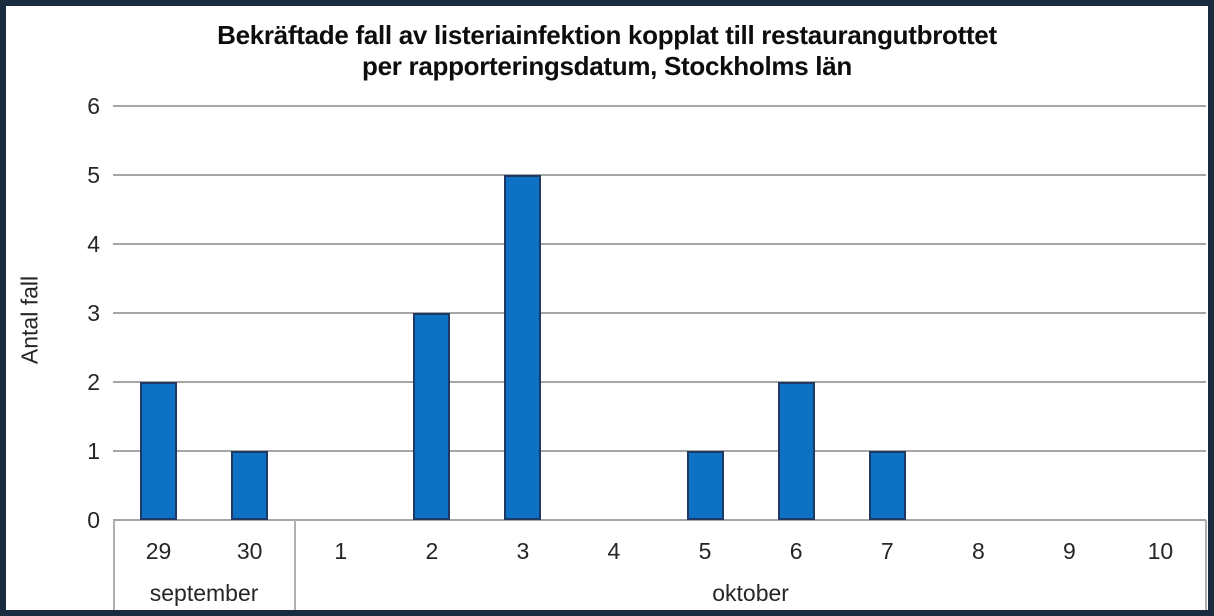  Describe the element at coordinates (158, 551) in the screenshot. I see `x-tick-label: 29` at that location.